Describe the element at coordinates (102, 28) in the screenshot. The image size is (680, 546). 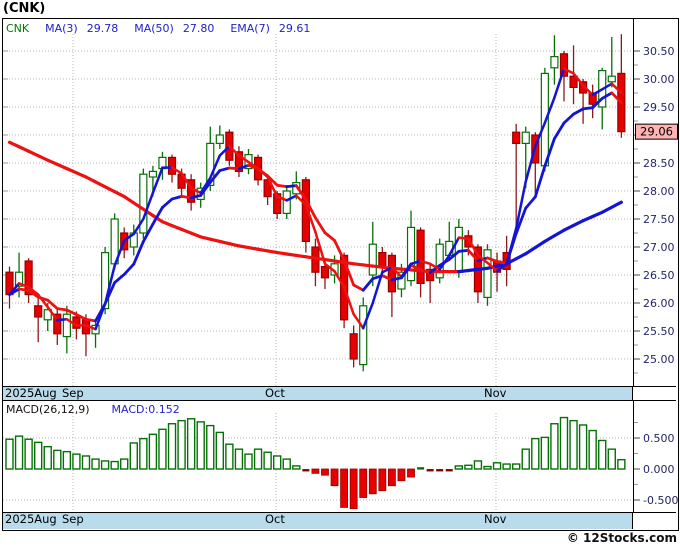
I see `ma3-value: 29.78` at that location.